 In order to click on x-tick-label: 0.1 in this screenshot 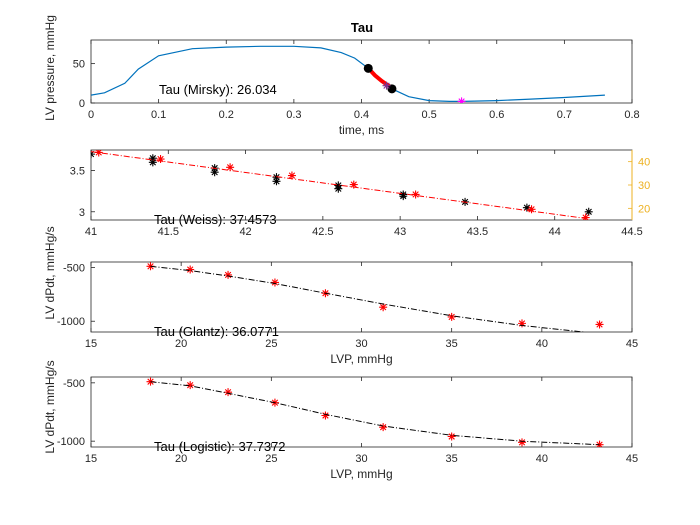, I will do `click(158, 115)`.